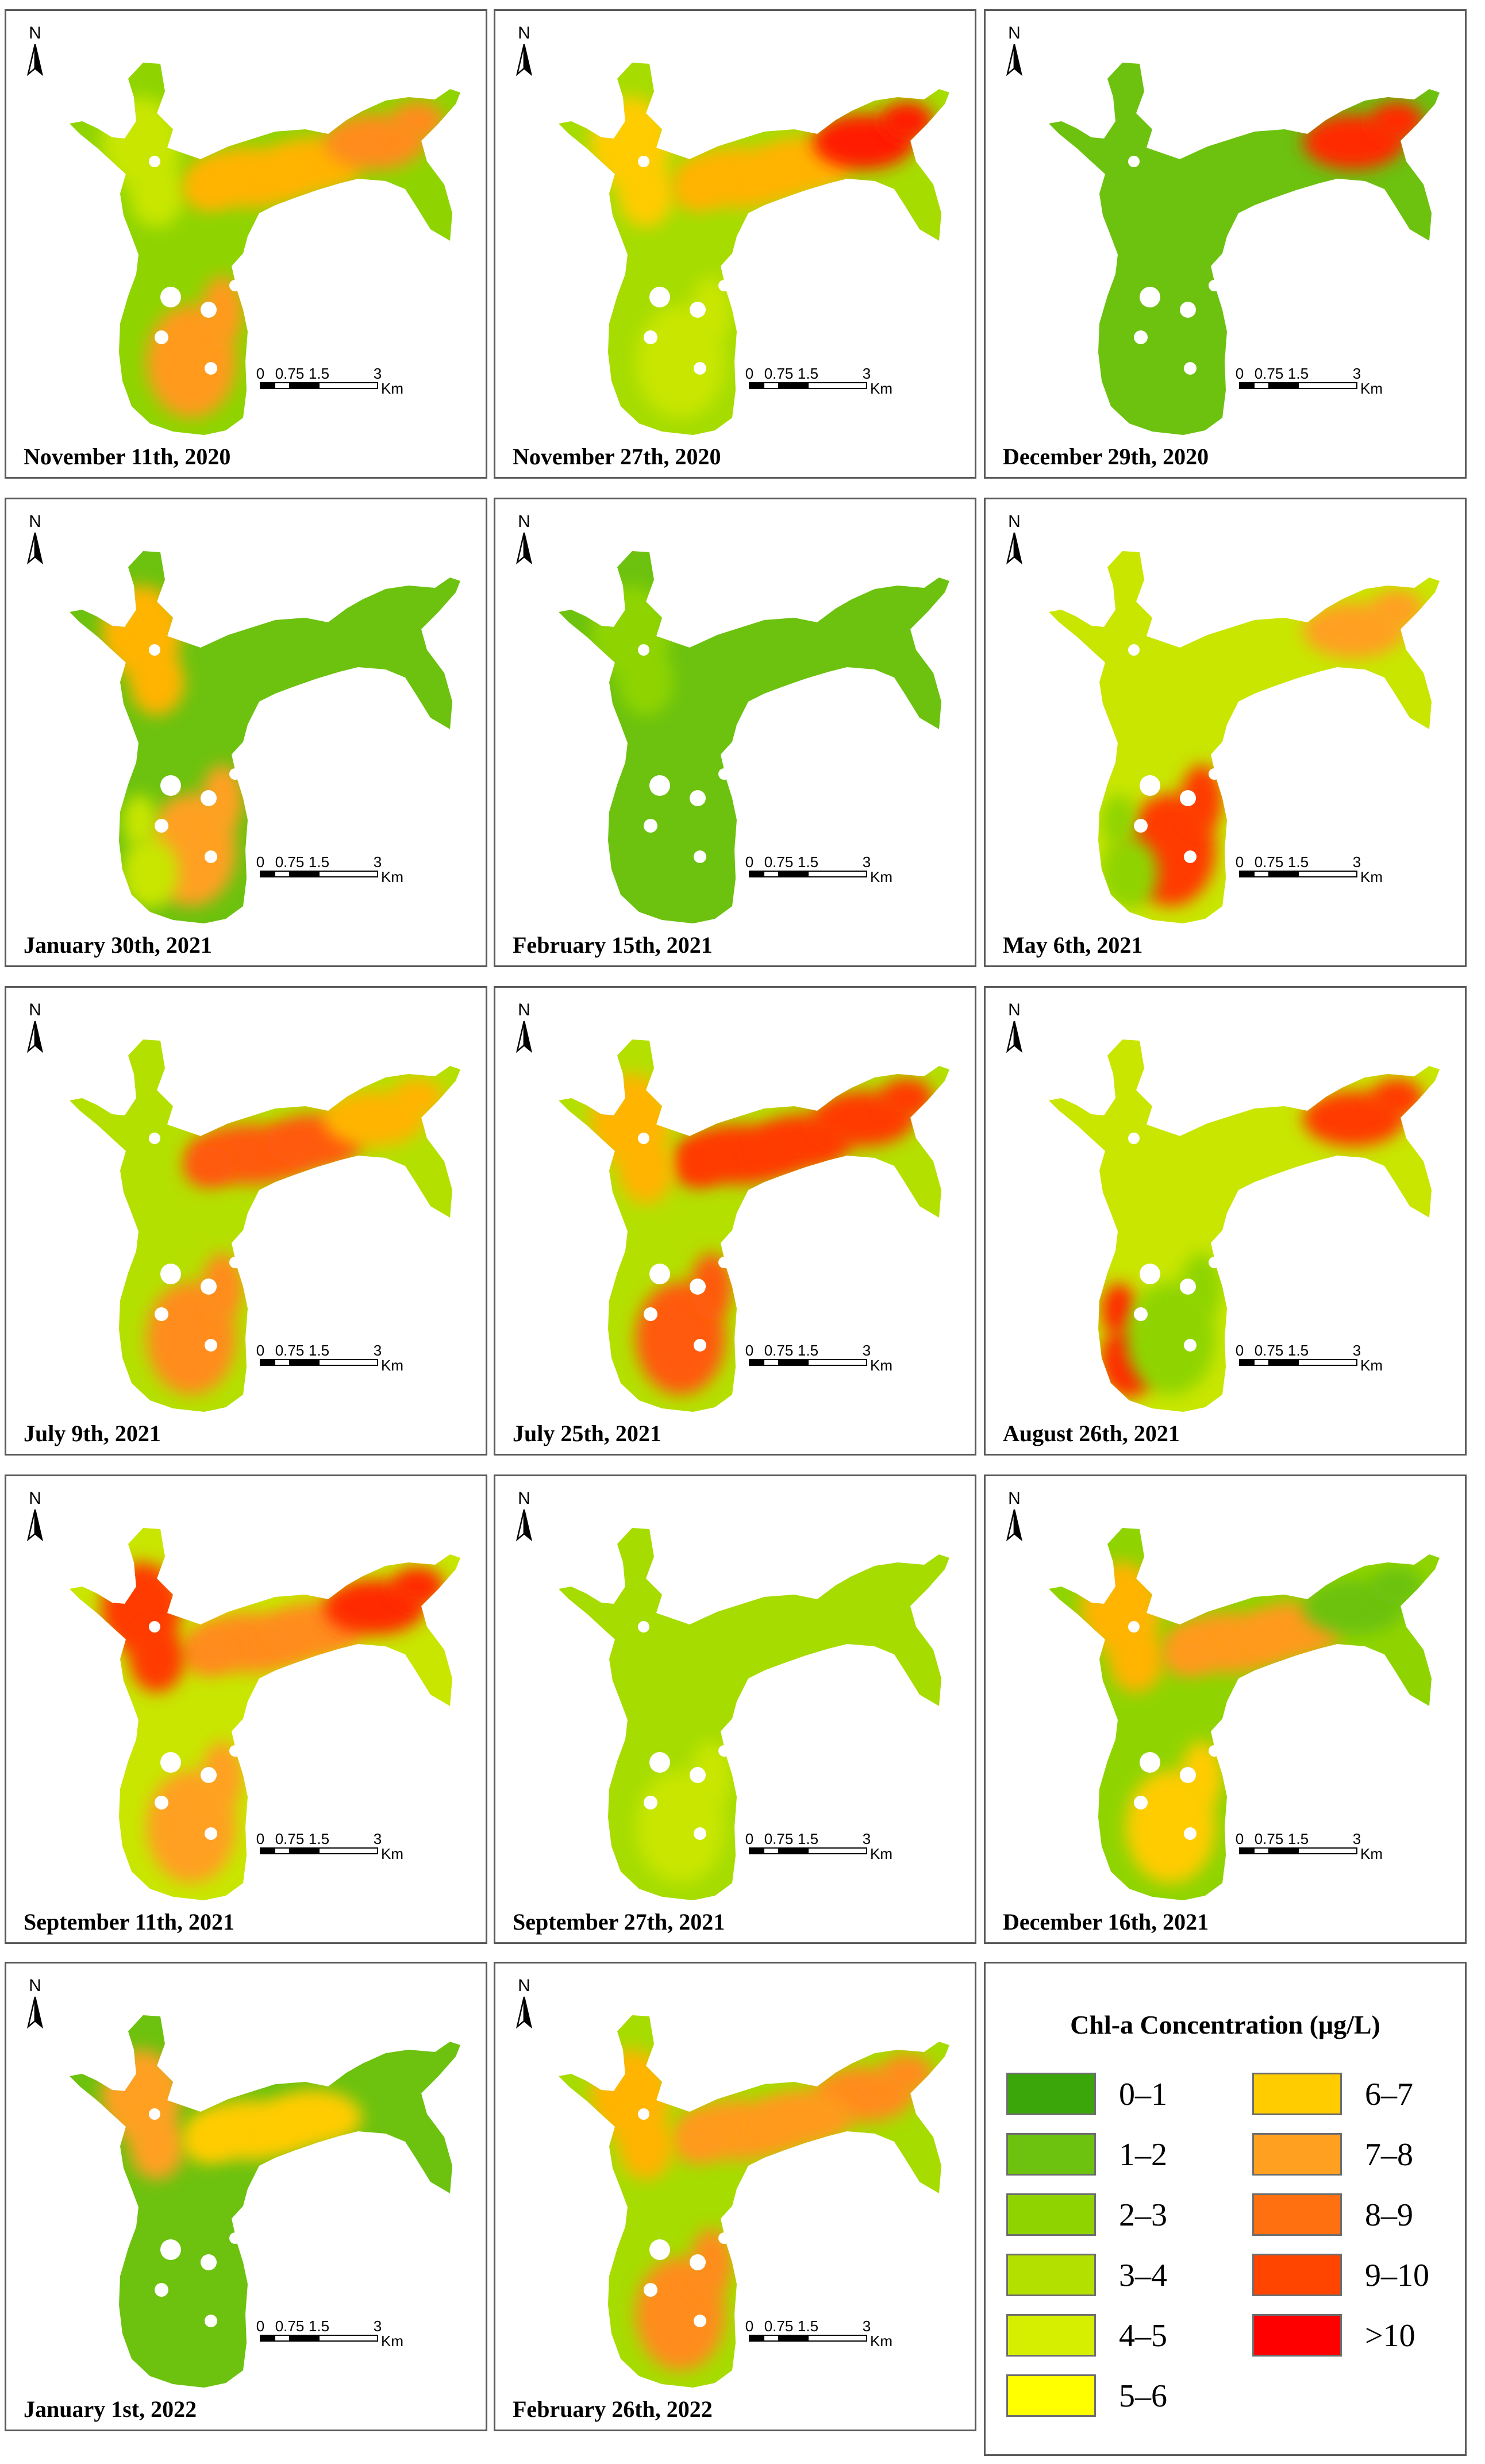 The image size is (1485, 2464). I want to click on map-panel: N 0 0.75 1.5 3 Km September 11th, 2021, so click(246, 1709).